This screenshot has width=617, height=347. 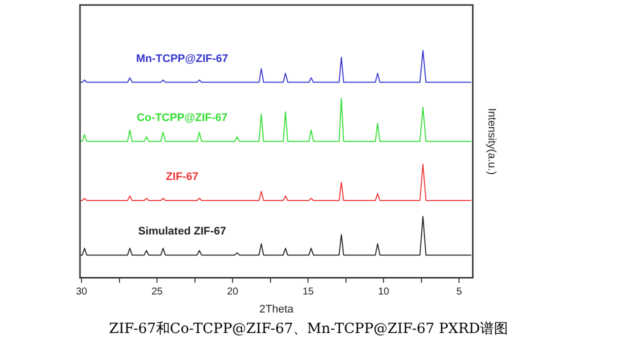 What do you see at coordinates (182, 177) in the screenshot?
I see `series-label: ZIF-67` at bounding box center [182, 177].